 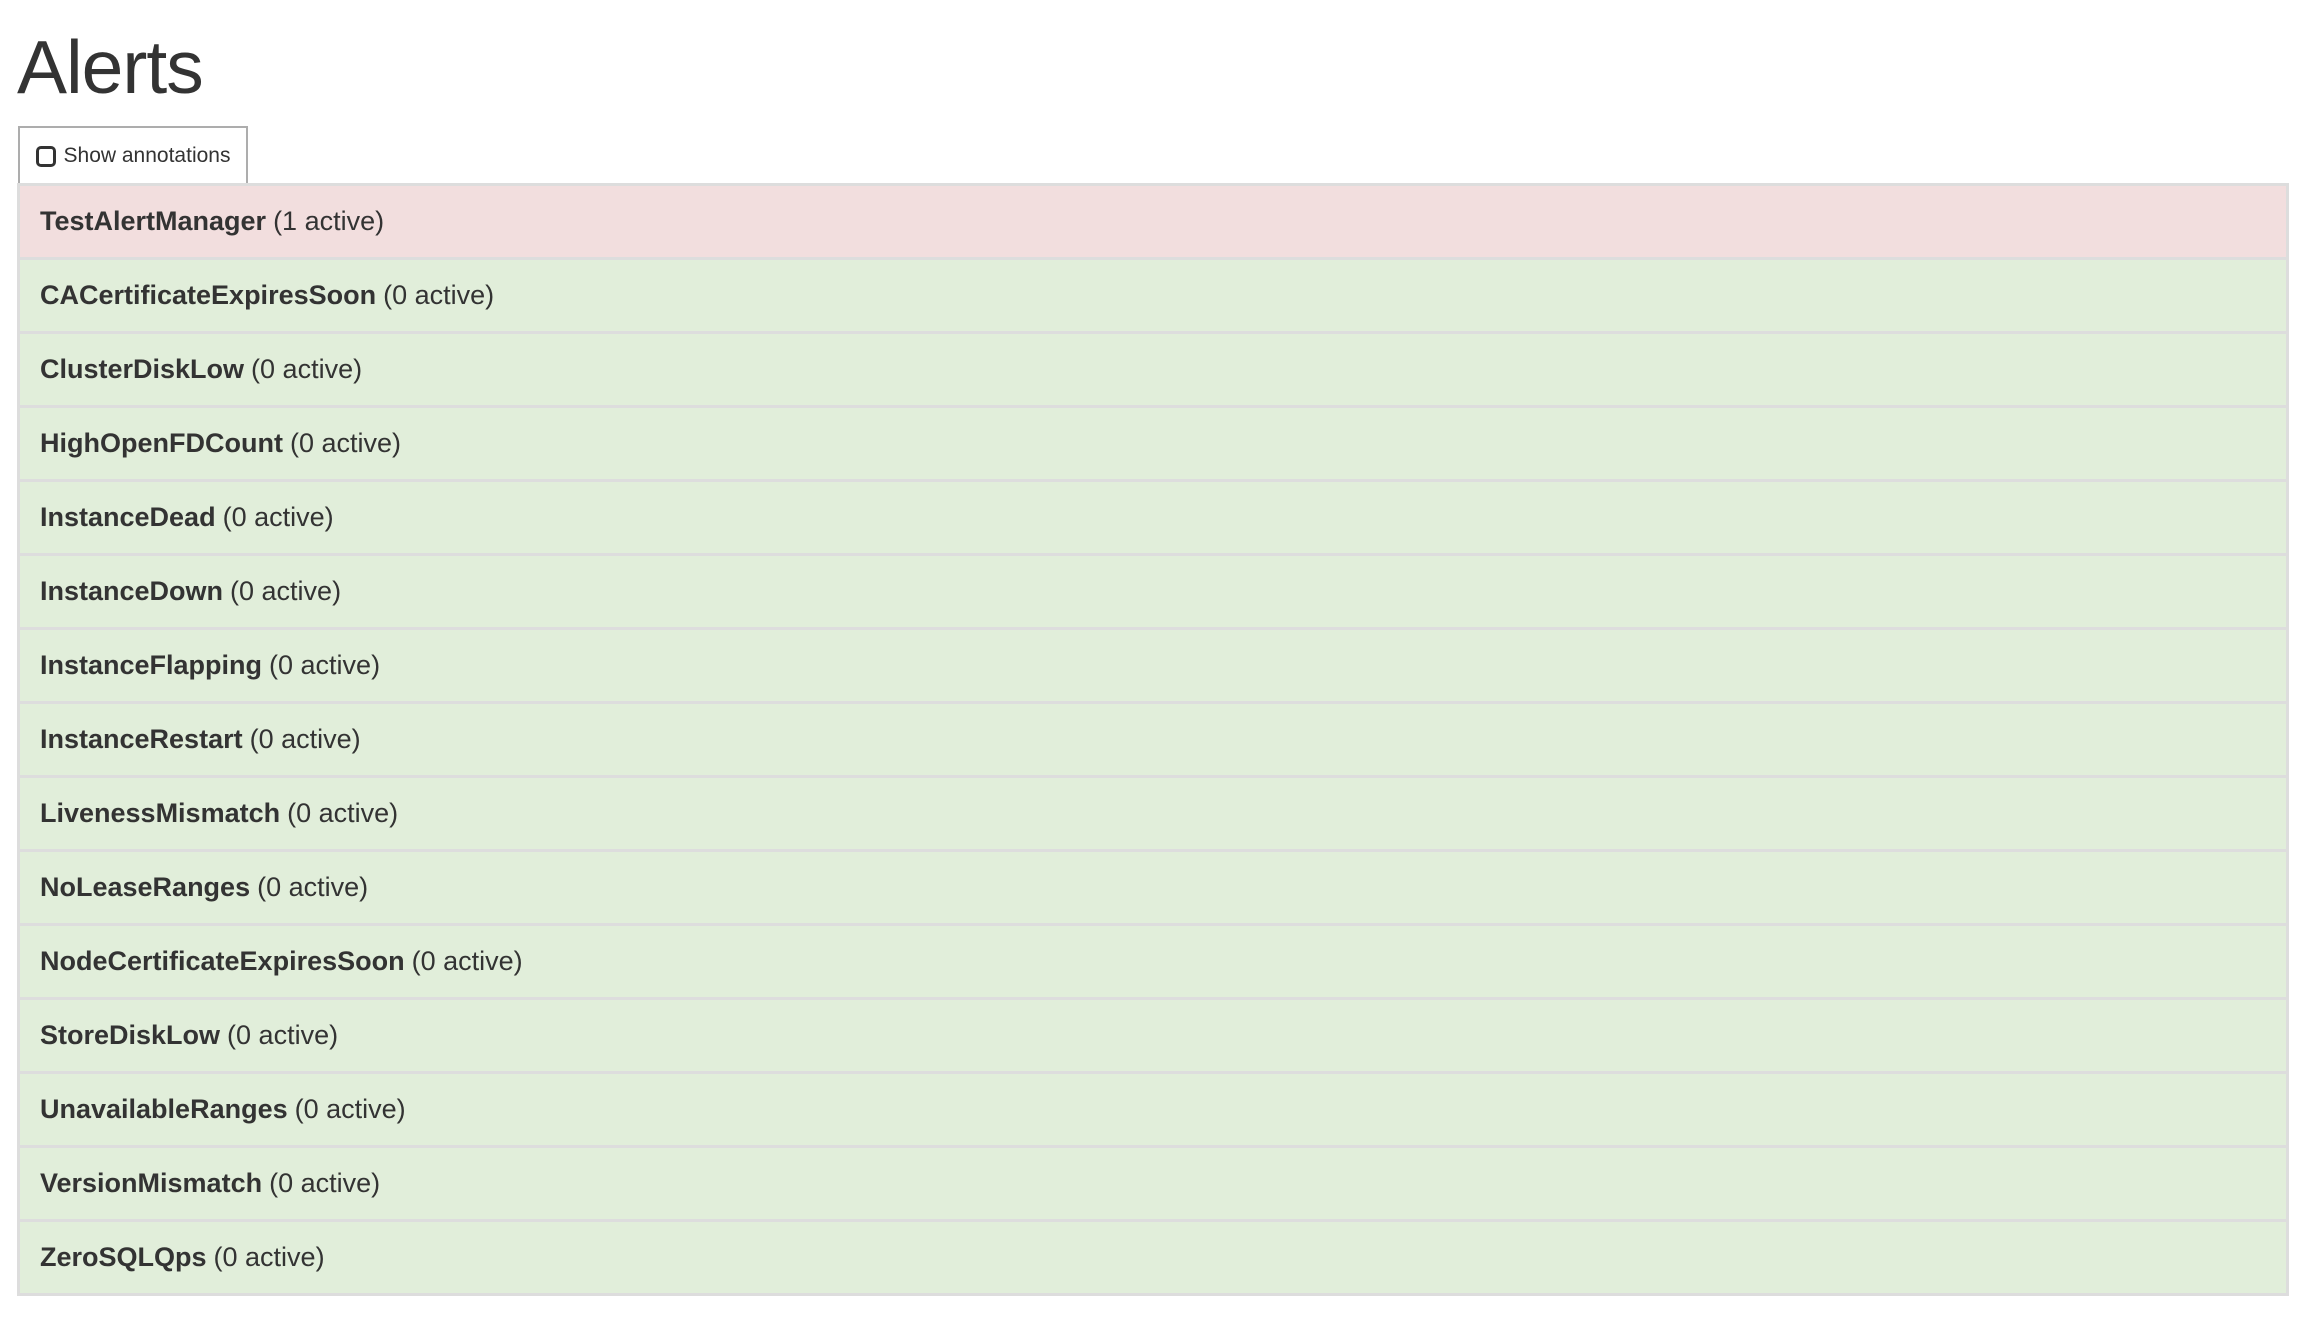 I want to click on alert-row: StoreDiskLow (0 active), so click(x=1153, y=1037).